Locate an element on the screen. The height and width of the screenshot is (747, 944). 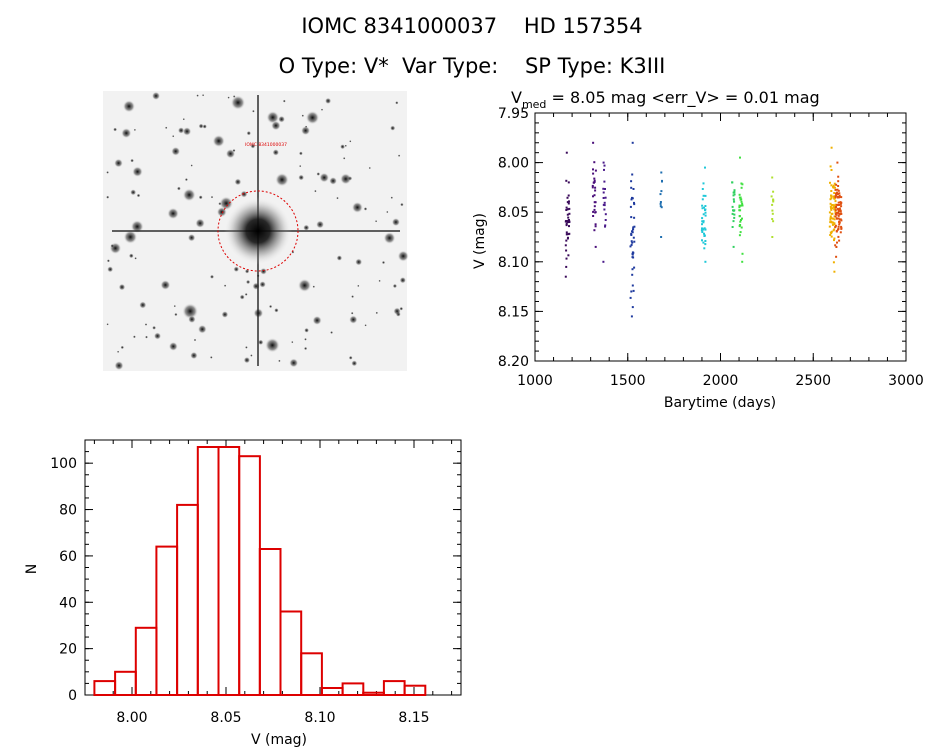
y-tick-label: 8.00 is located at coordinates (513, 164).